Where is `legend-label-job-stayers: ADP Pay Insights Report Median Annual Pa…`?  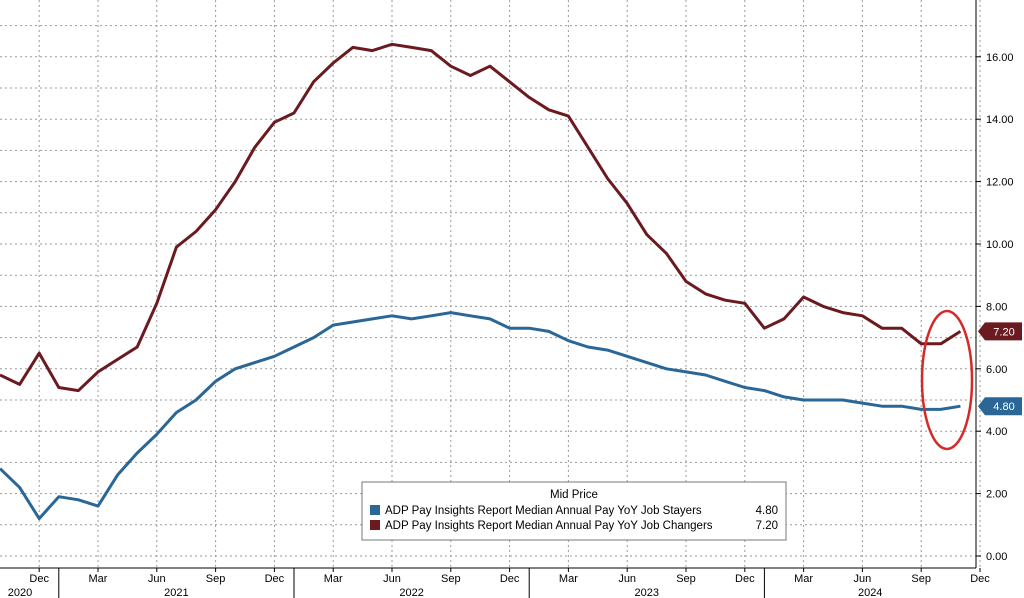
legend-label-job-stayers: ADP Pay Insights Report Median Annual Pa… is located at coordinates (543, 511).